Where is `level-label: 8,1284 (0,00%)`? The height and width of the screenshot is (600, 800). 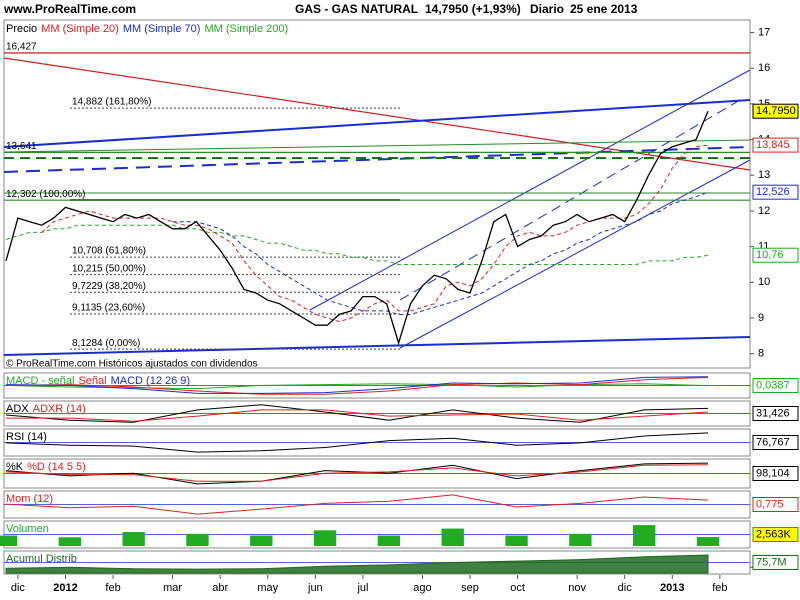 level-label: 8,1284 (0,00%) is located at coordinates (106, 343).